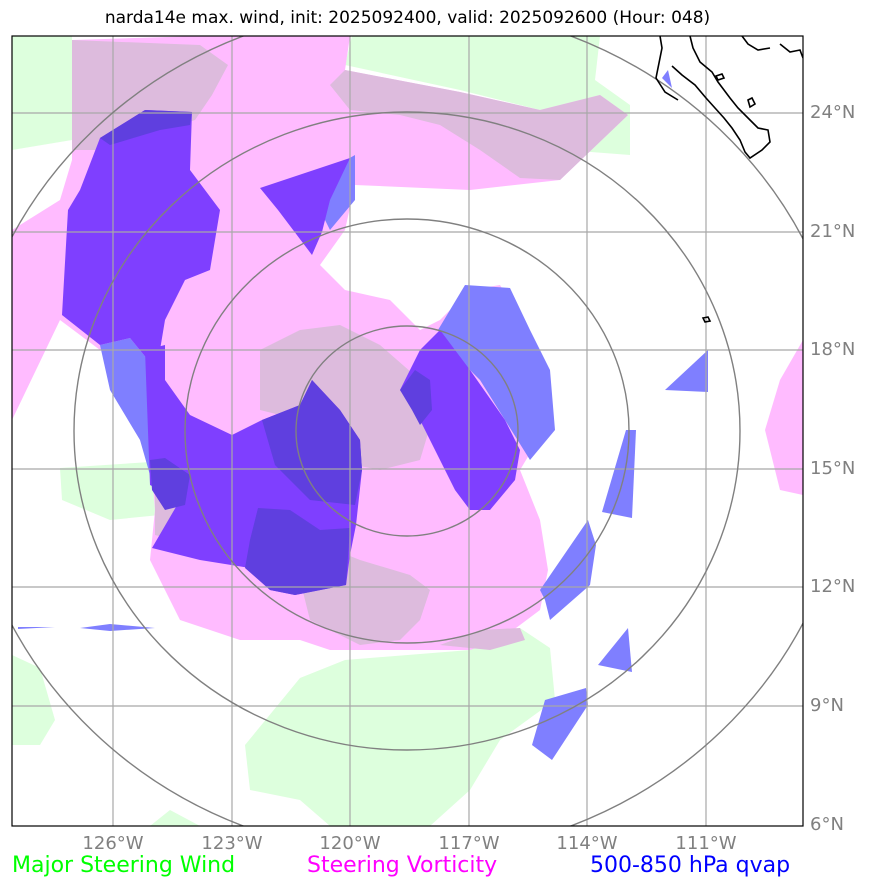 Image resolution: width=873 pixels, height=891 pixels. What do you see at coordinates (232, 843) in the screenshot?
I see `lon-label: 123°W` at bounding box center [232, 843].